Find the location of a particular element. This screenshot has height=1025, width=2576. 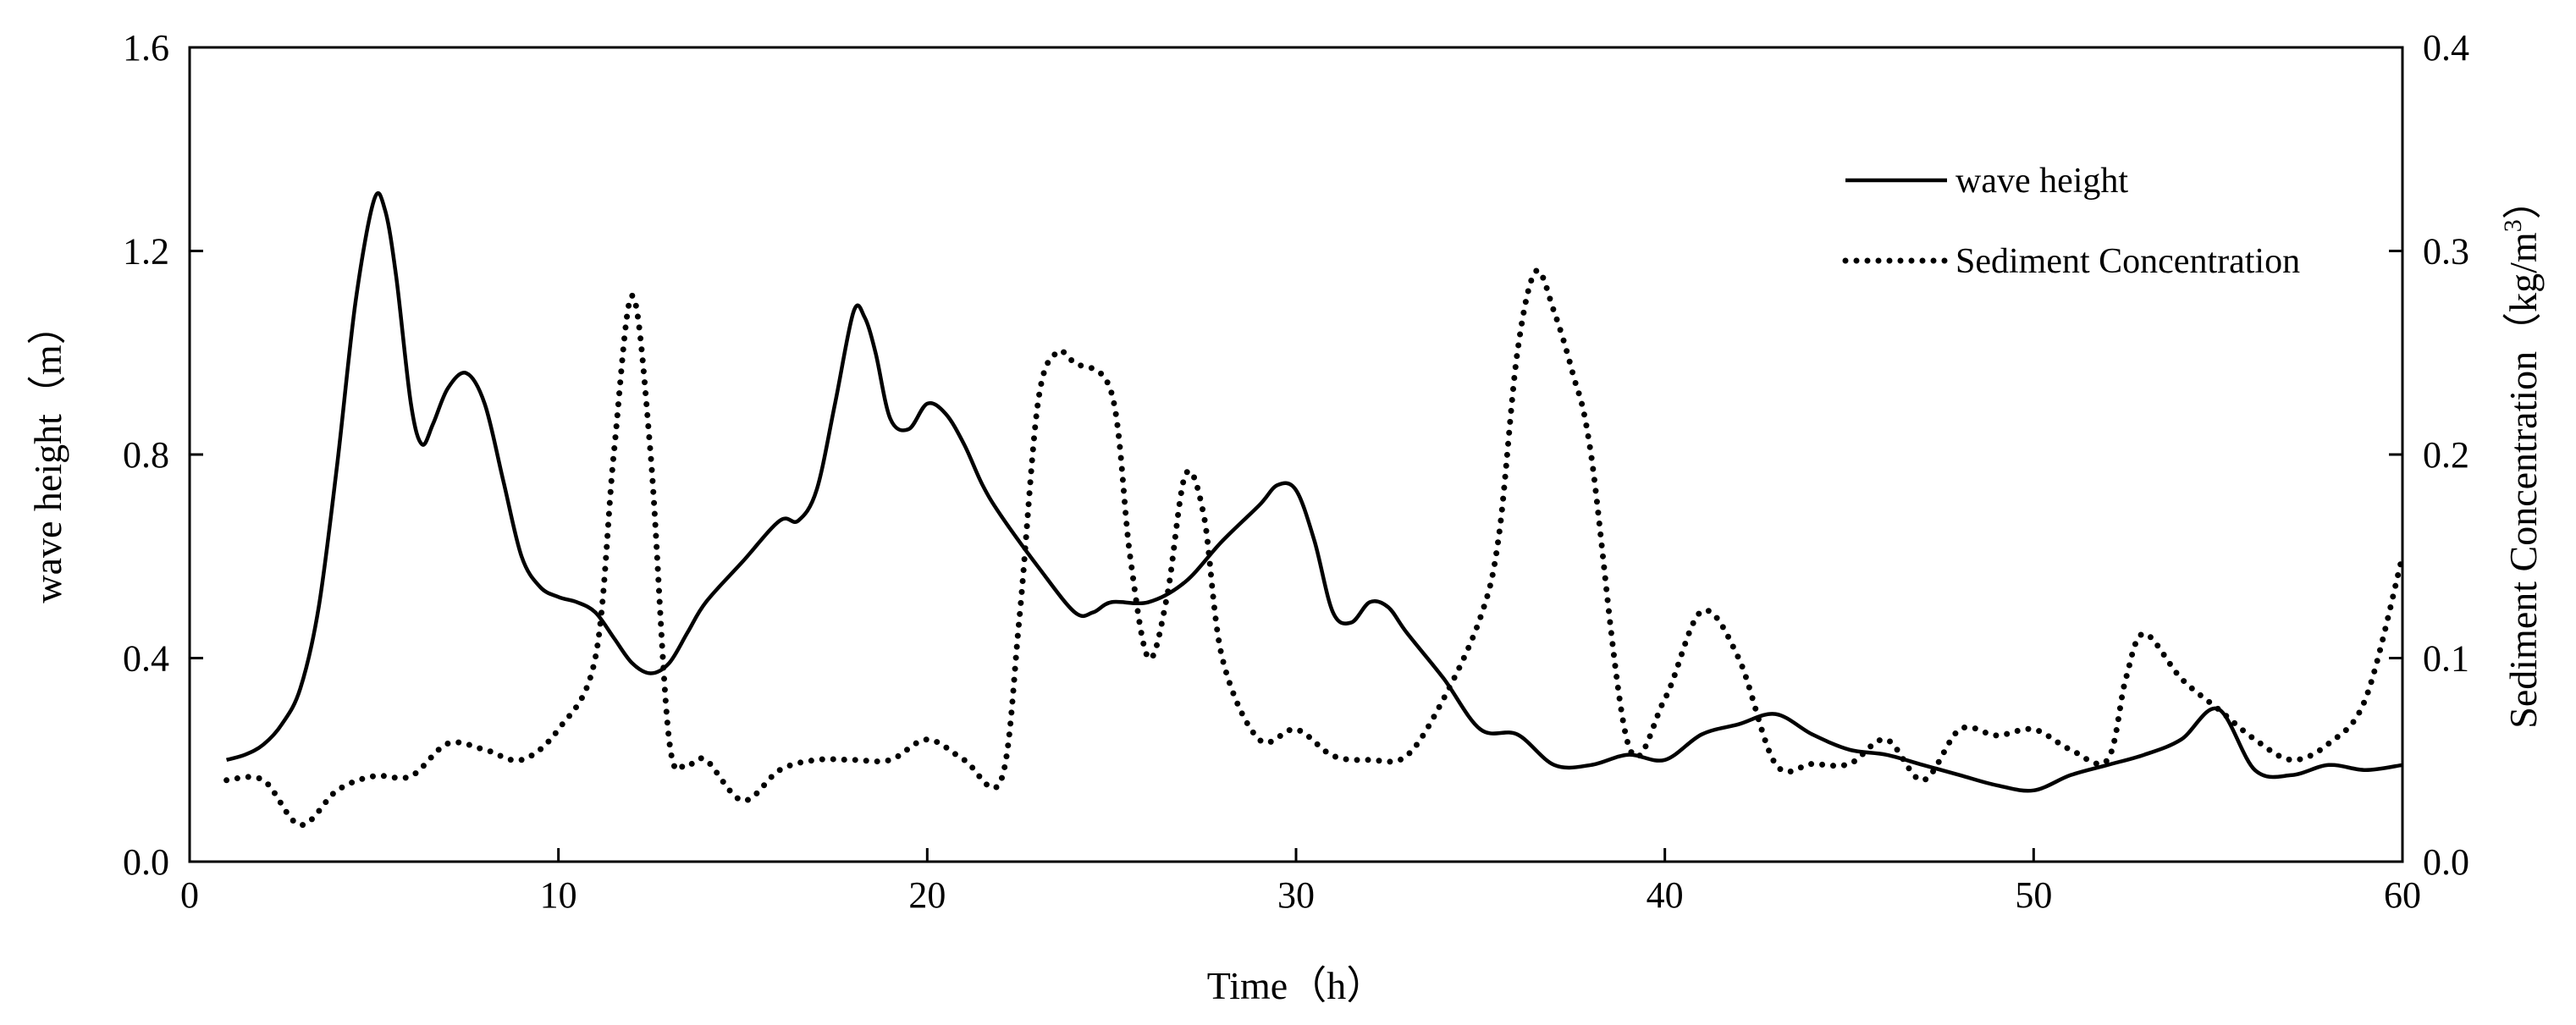

legend-label-wave-height: wave height is located at coordinates (2041, 181).